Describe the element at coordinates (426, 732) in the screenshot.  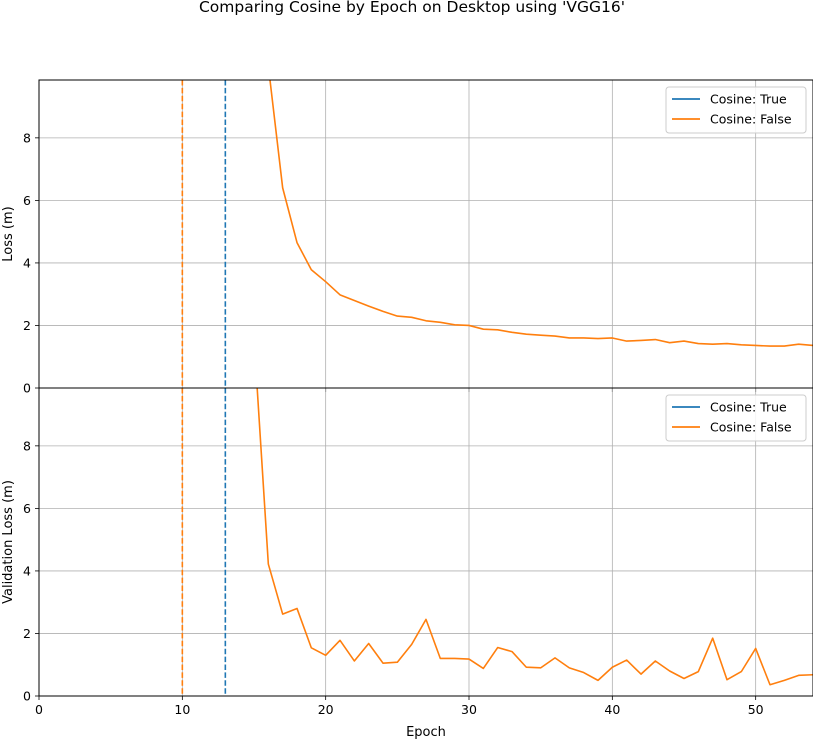
I see `x-axis-label: Epoch` at that location.